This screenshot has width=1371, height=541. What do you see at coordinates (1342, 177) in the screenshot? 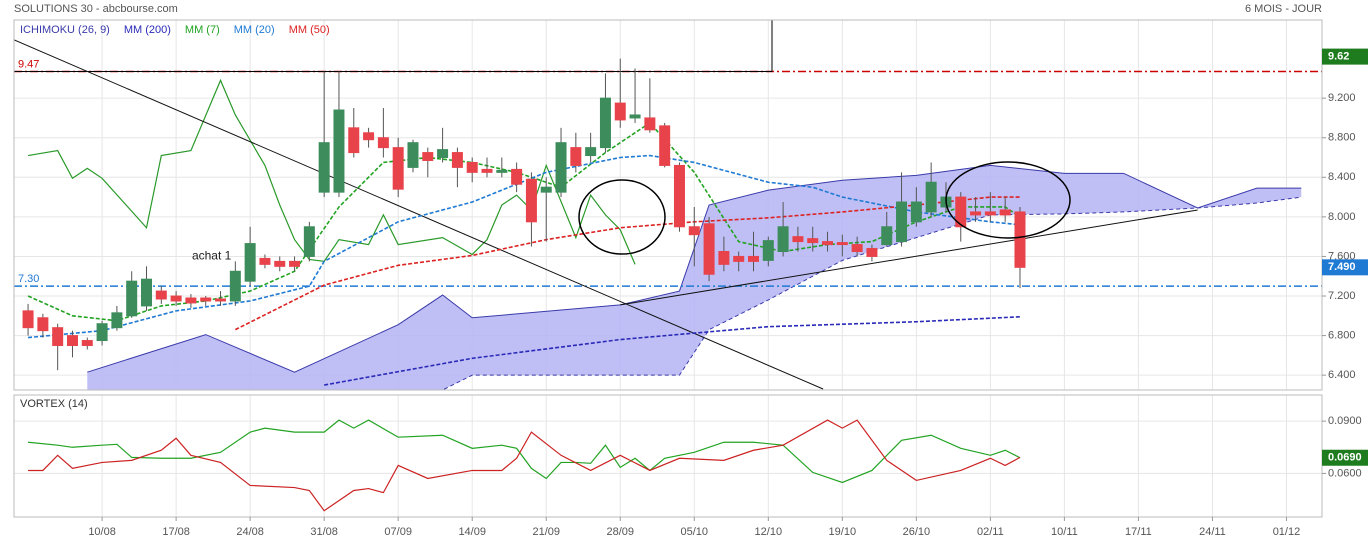
I see `y-tick-label: 8.400` at bounding box center [1342, 177].